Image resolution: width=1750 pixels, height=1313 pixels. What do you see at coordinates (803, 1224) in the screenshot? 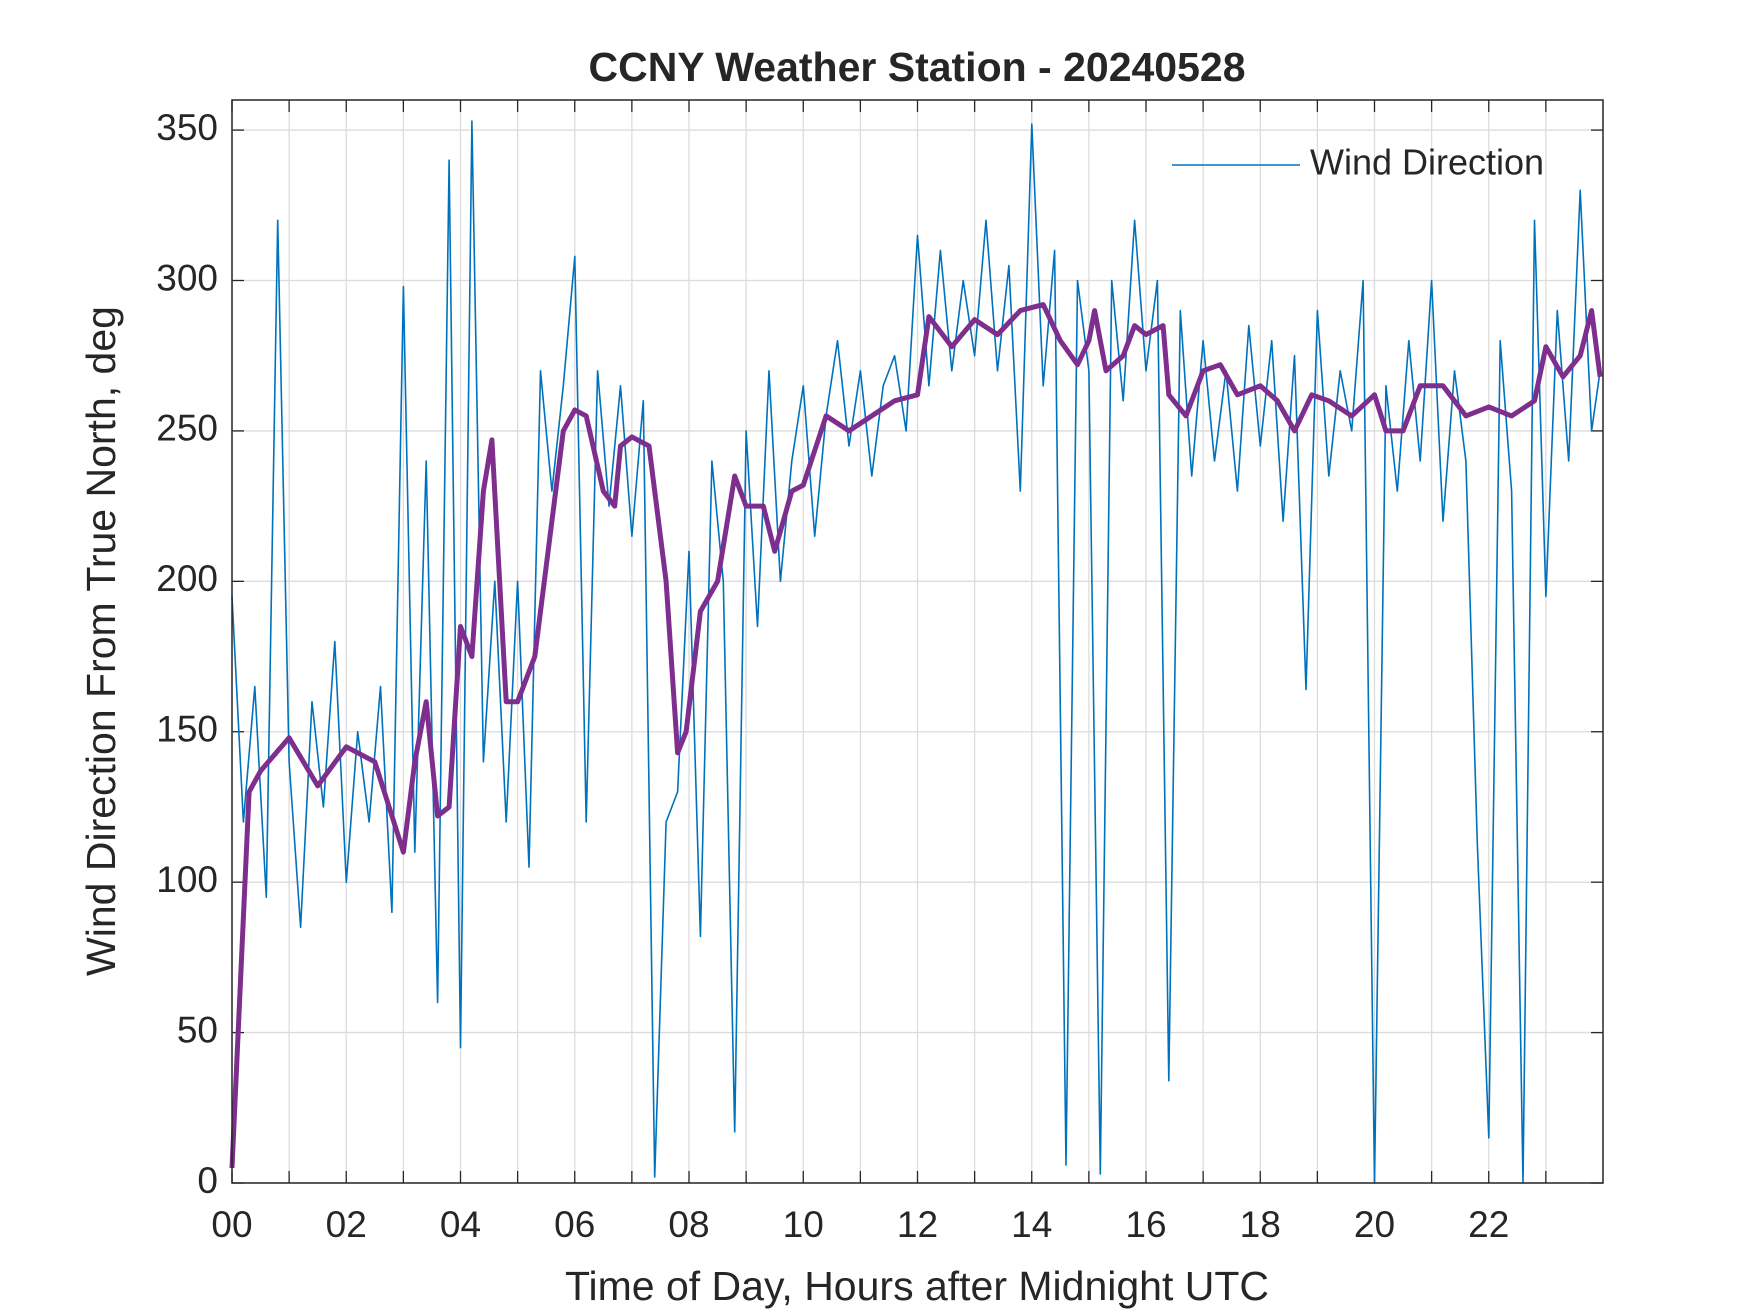
I see `x-tick-label: 10` at bounding box center [803, 1224].